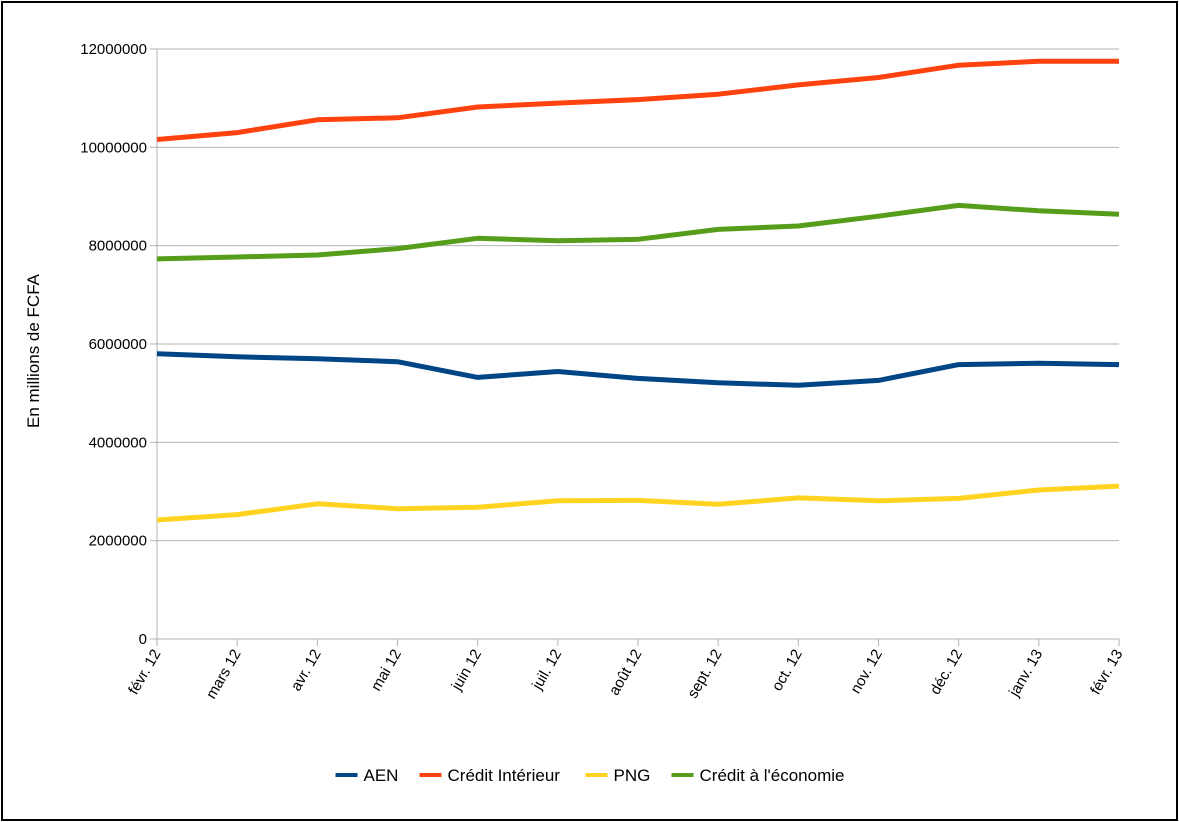 The height and width of the screenshot is (822, 1179). Describe the element at coordinates (632, 775) in the screenshot. I see `legend-label: PNG` at that location.